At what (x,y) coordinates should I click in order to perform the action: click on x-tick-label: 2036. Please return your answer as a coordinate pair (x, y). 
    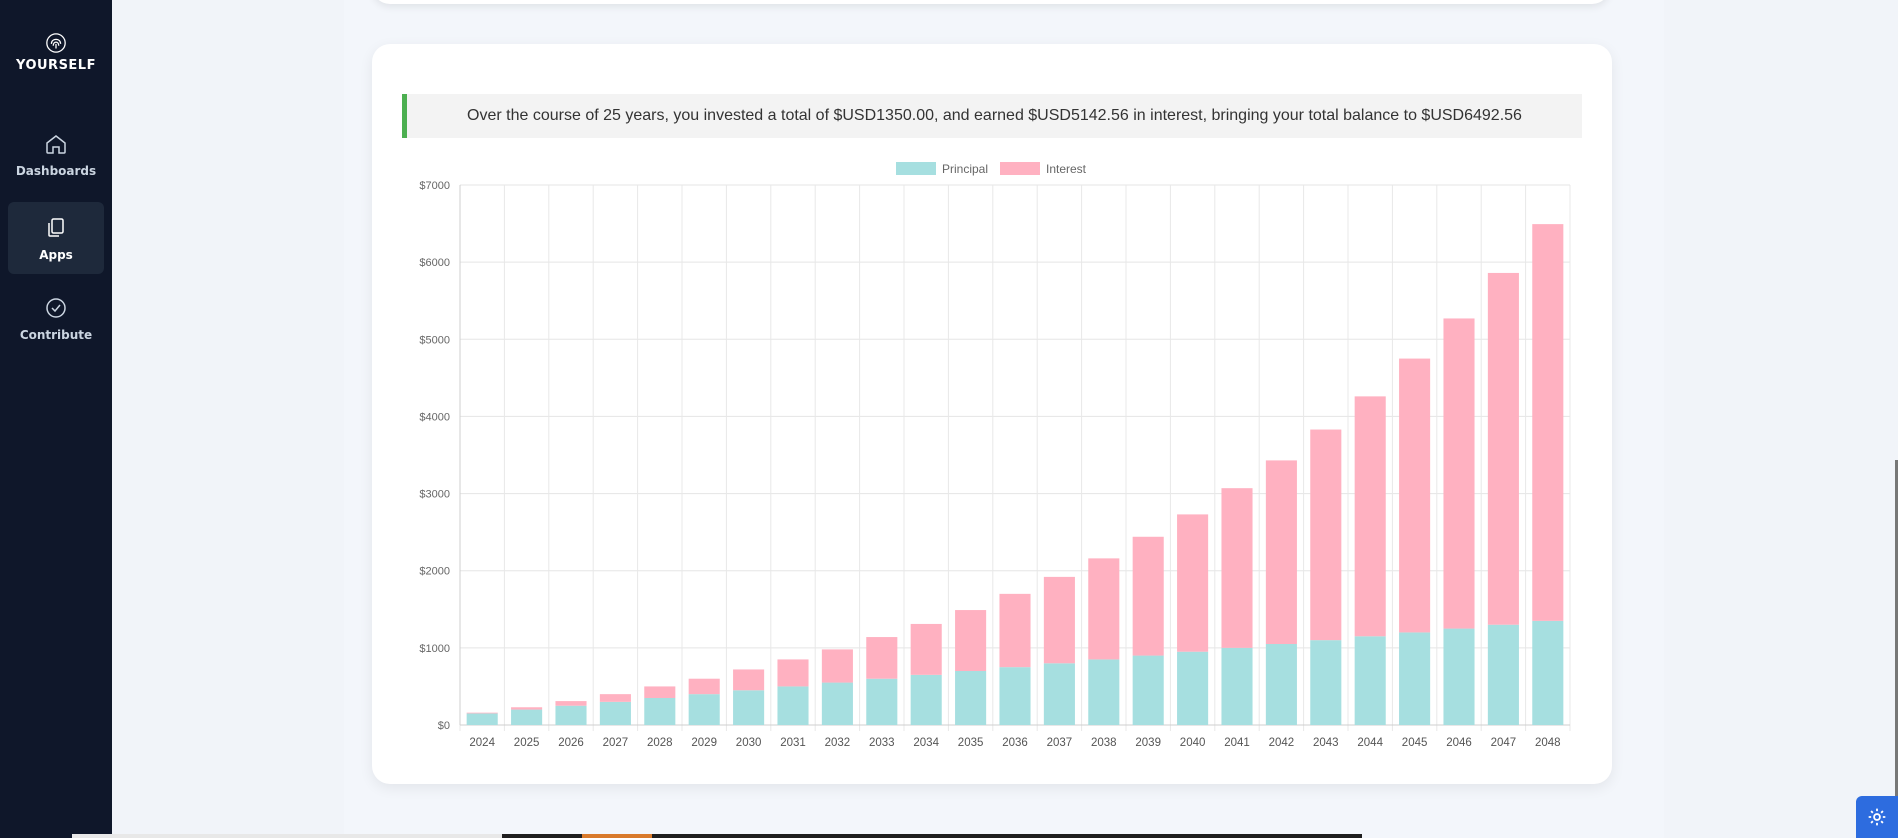
    Looking at the image, I should click on (1015, 743).